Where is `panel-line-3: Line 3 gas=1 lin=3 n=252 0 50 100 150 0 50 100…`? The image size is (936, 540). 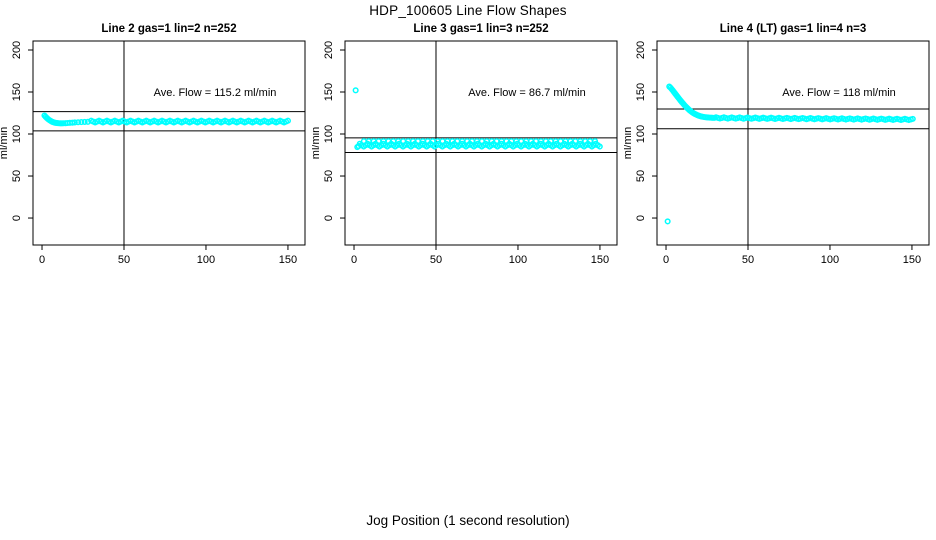
panel-line-3: Line 3 gas=1 lin=3 n=252 0 50 100 150 0 50 100… is located at coordinates (465, 144).